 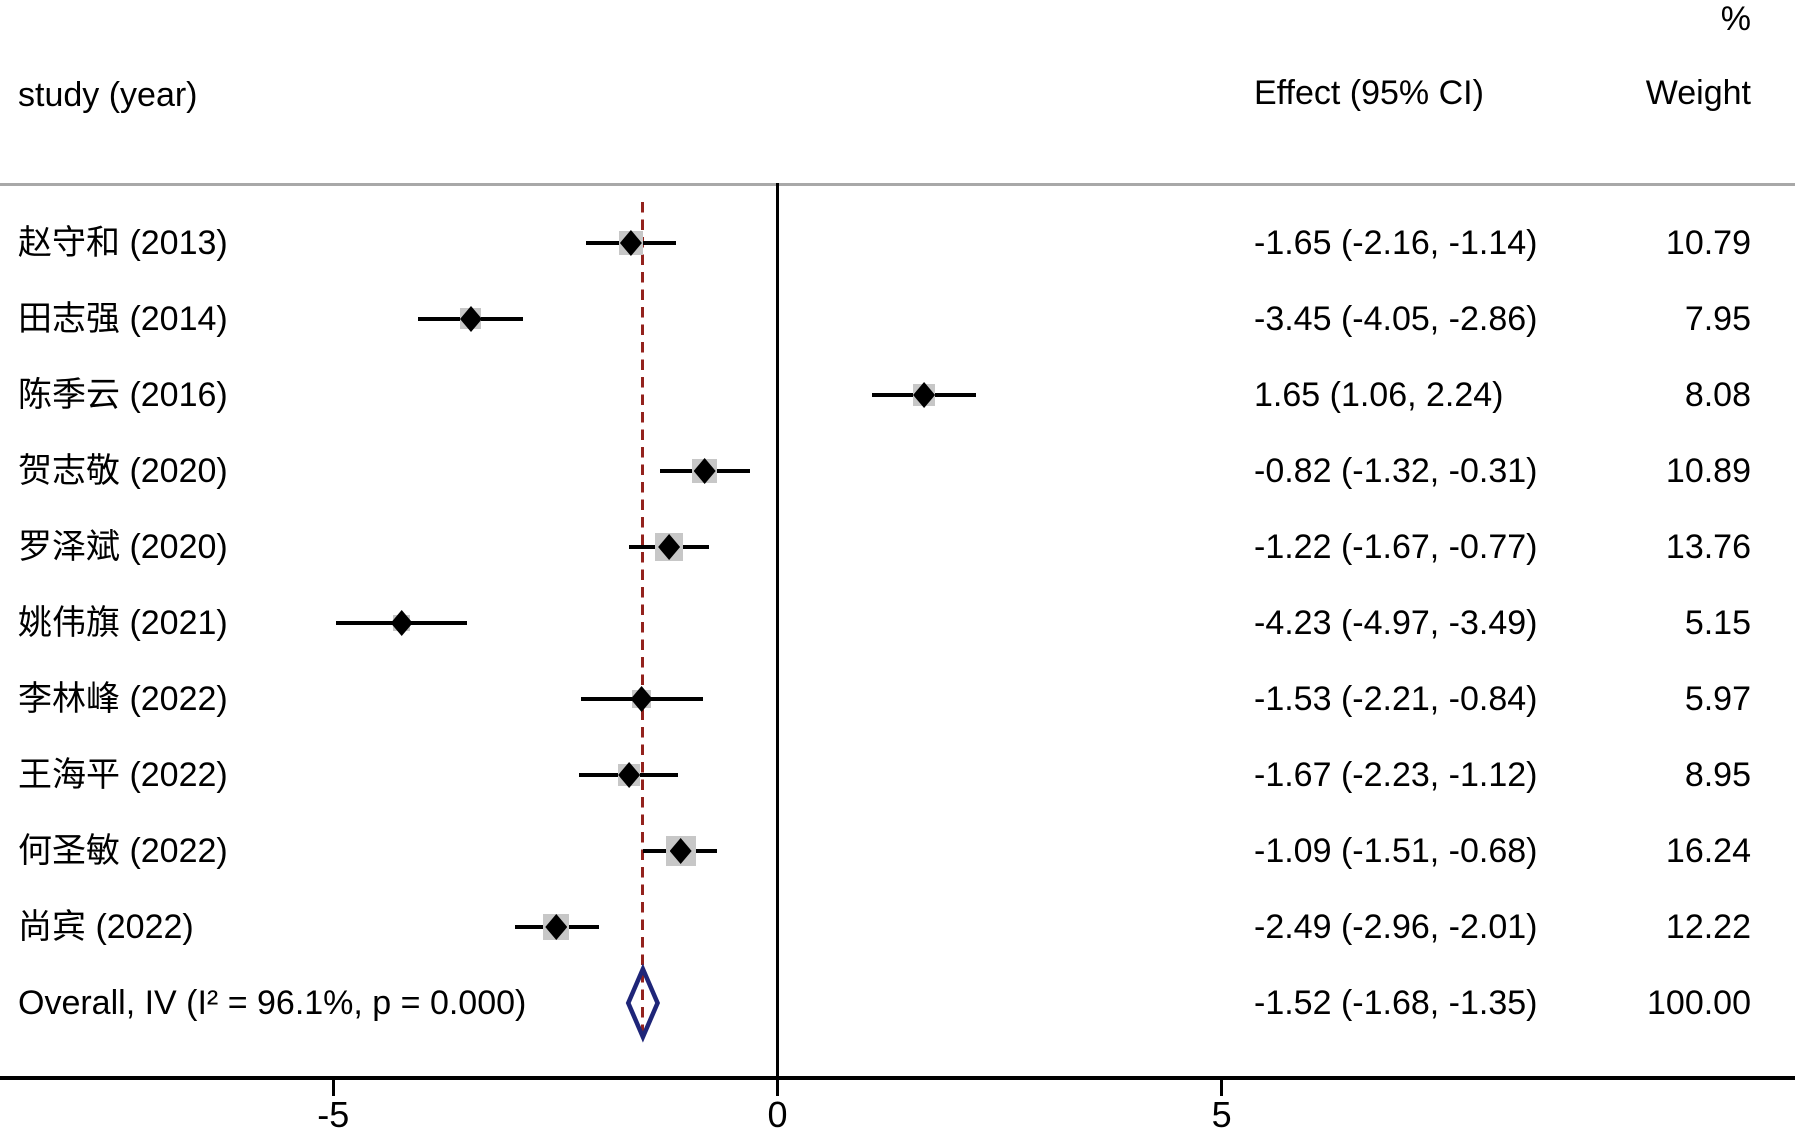 What do you see at coordinates (123, 243) in the screenshot?
I see `study-label: 赵守和 (2013)` at bounding box center [123, 243].